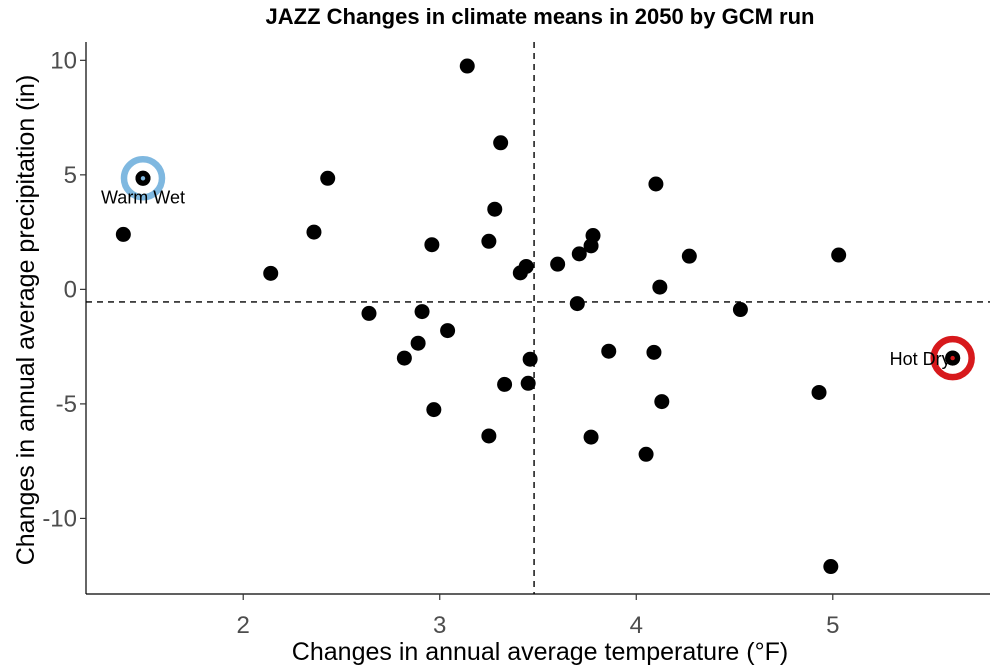  Describe the element at coordinates (70, 175) in the screenshot. I see `y-tick-label: 5` at that location.